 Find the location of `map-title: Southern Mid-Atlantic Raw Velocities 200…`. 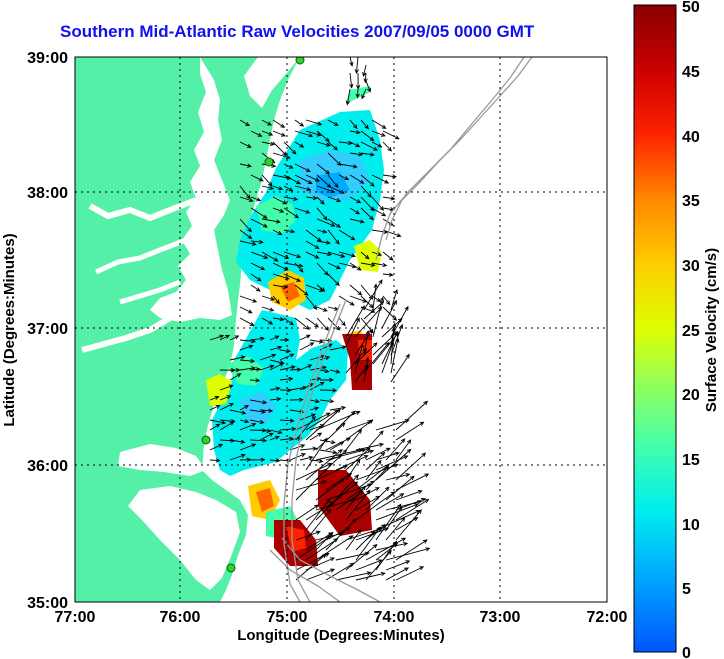

map-title: Southern Mid-Atlantic Raw Velocities 200… is located at coordinates (297, 31).